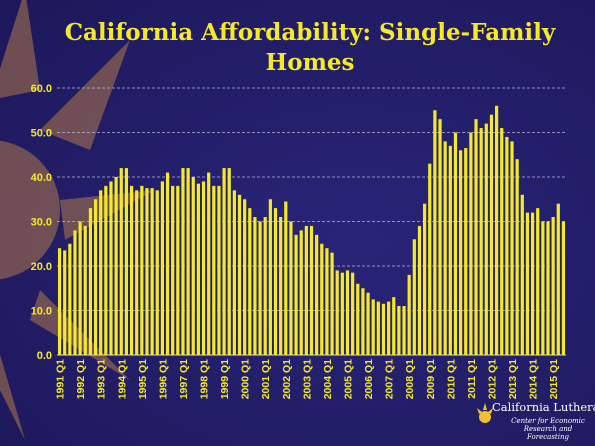 The height and width of the screenshot is (446, 595). Describe the element at coordinates (307, 379) in the screenshot. I see `x-tick-label: 2003 Q1` at that location.